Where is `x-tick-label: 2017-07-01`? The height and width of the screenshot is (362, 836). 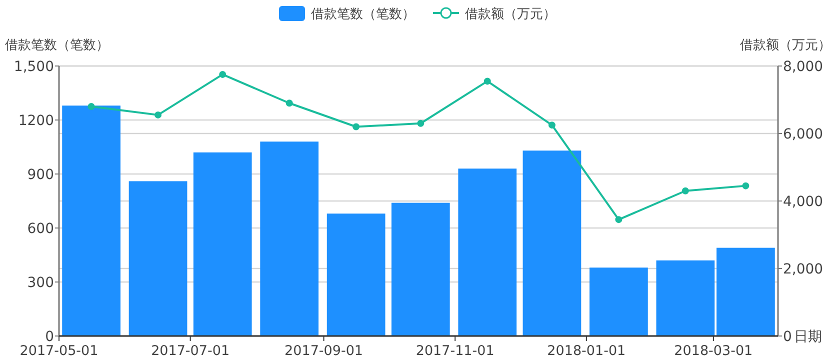
x-tick-label: 2017-07-01 is located at coordinates (190, 351).